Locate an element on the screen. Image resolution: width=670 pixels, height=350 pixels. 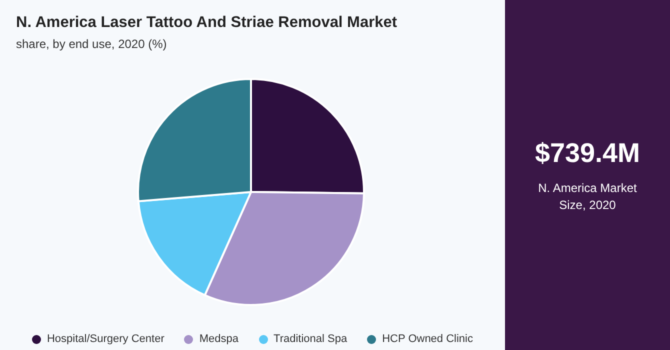
legend-label: HCP Owned Clinic is located at coordinates (427, 339).